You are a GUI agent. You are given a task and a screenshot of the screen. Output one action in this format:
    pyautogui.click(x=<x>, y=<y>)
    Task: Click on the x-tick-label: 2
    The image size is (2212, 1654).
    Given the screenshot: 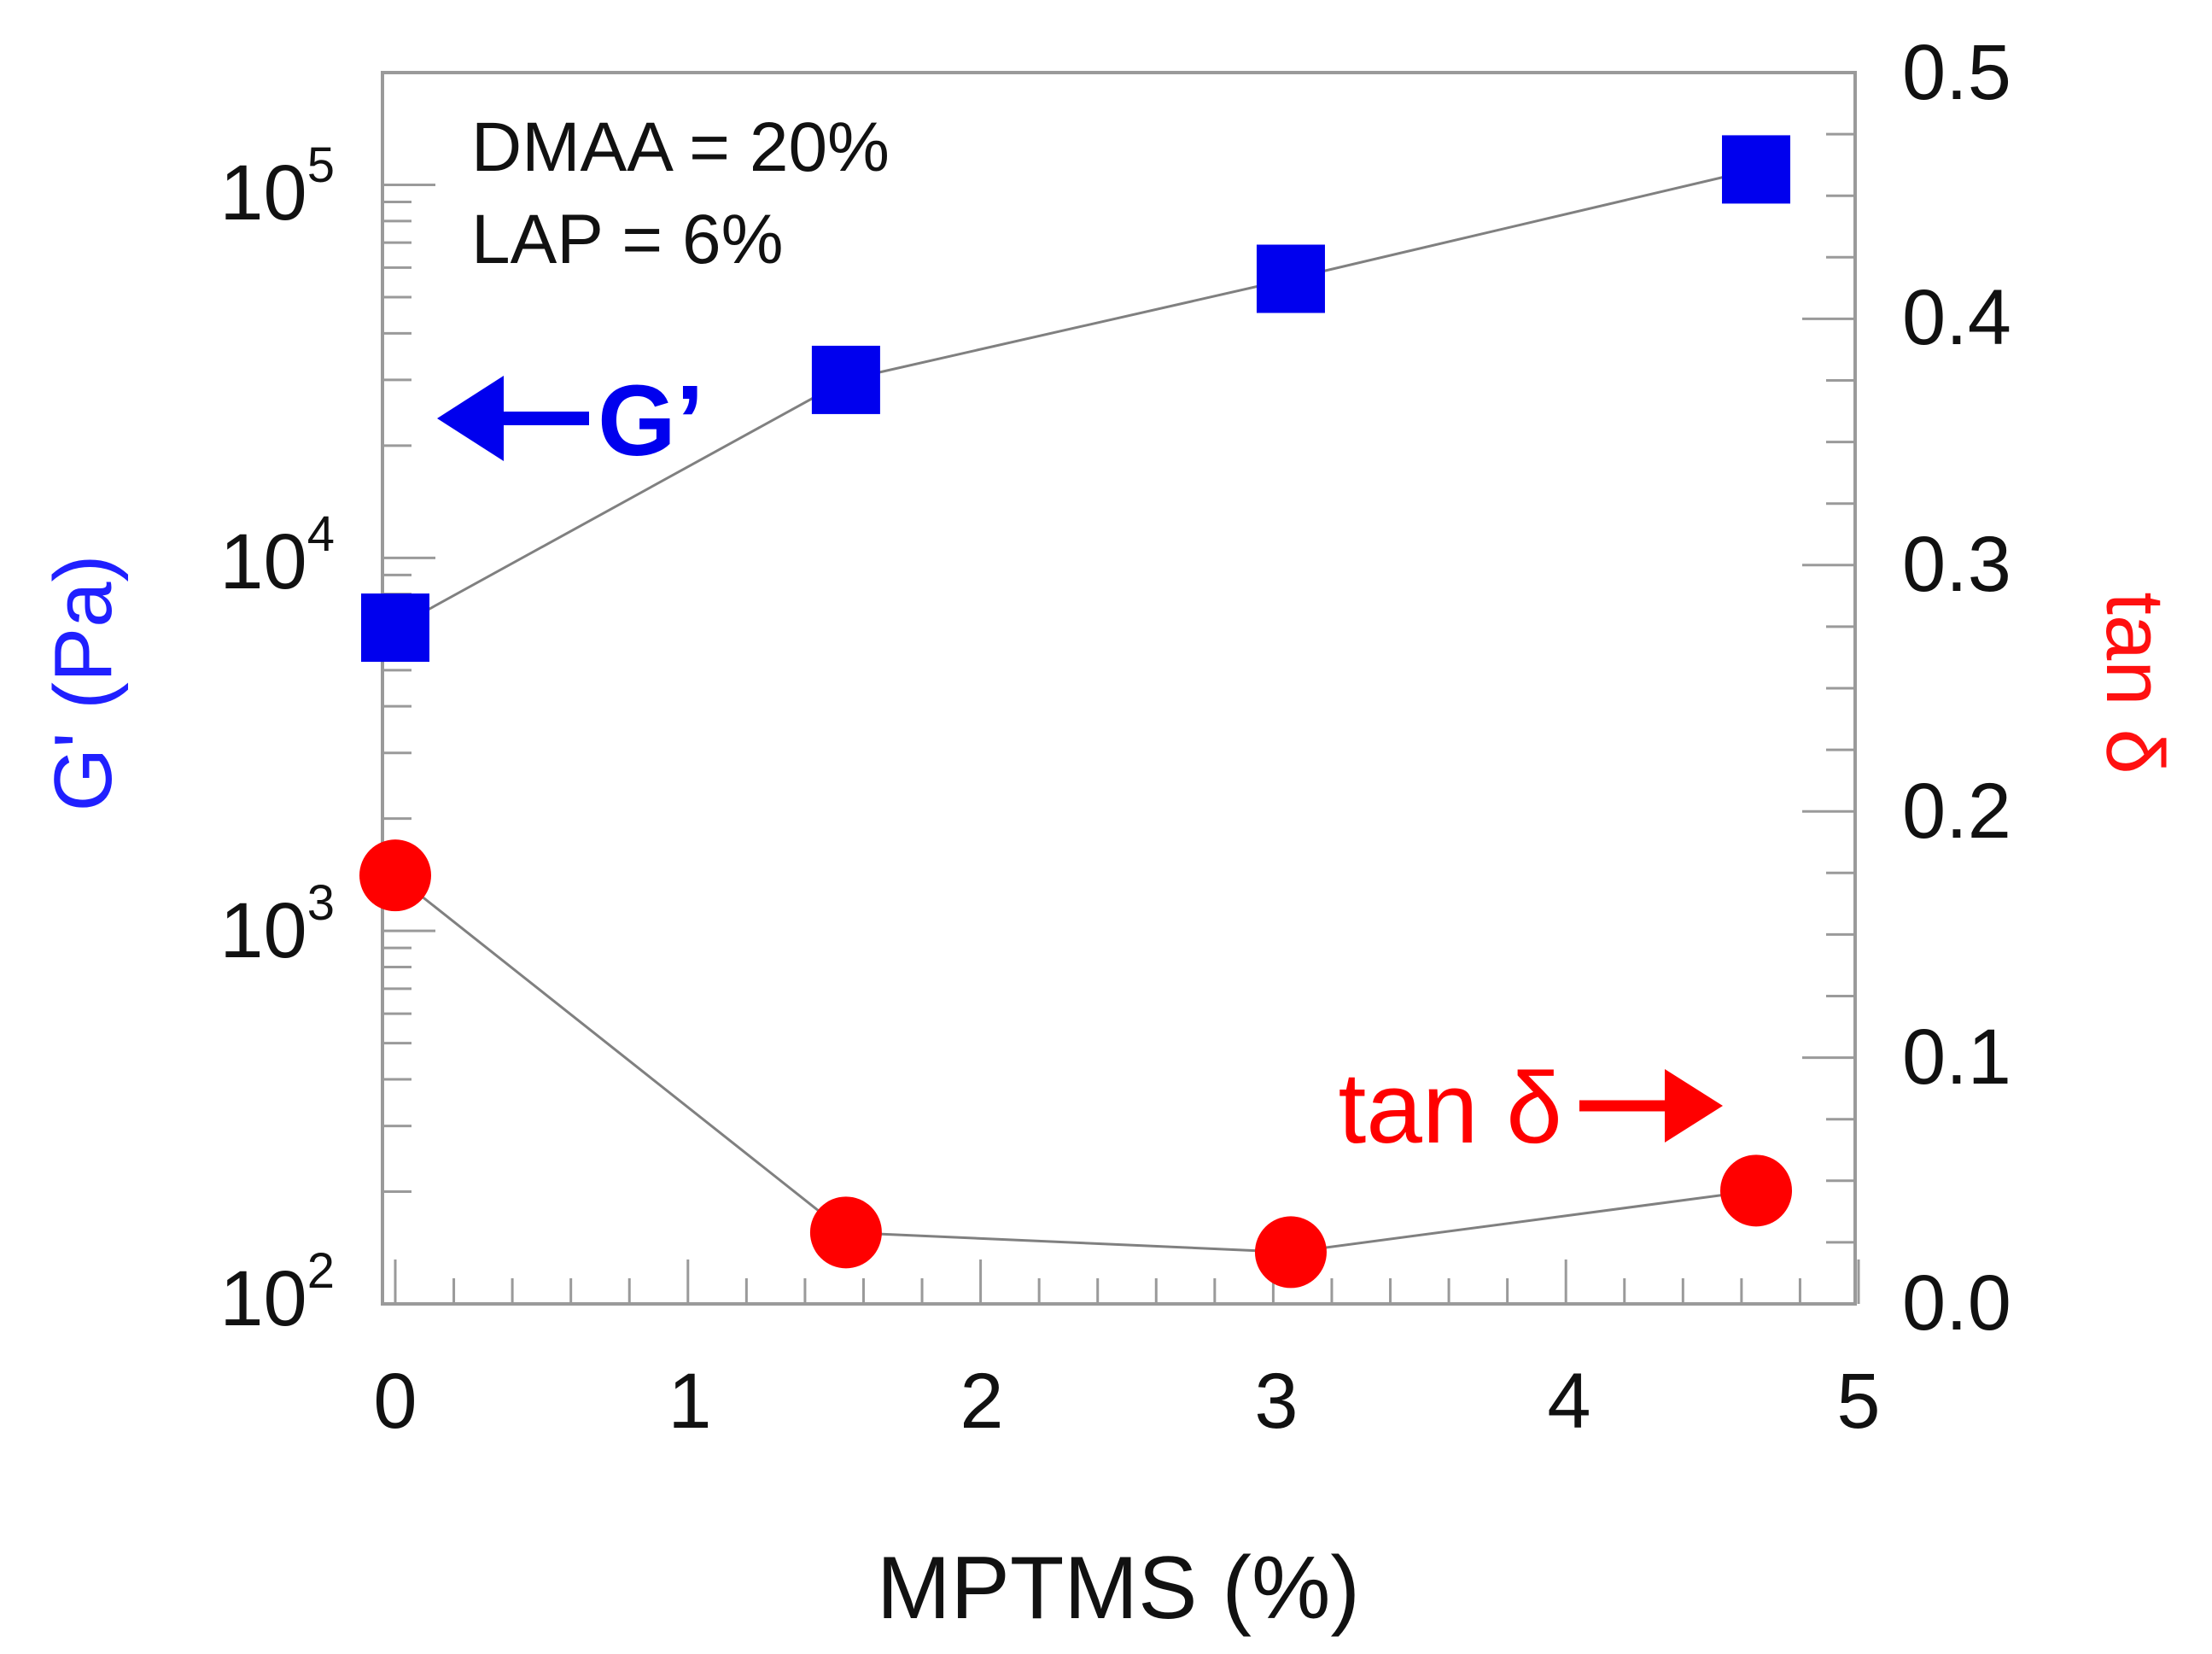 What is the action you would take?
    pyautogui.click(x=982, y=1402)
    